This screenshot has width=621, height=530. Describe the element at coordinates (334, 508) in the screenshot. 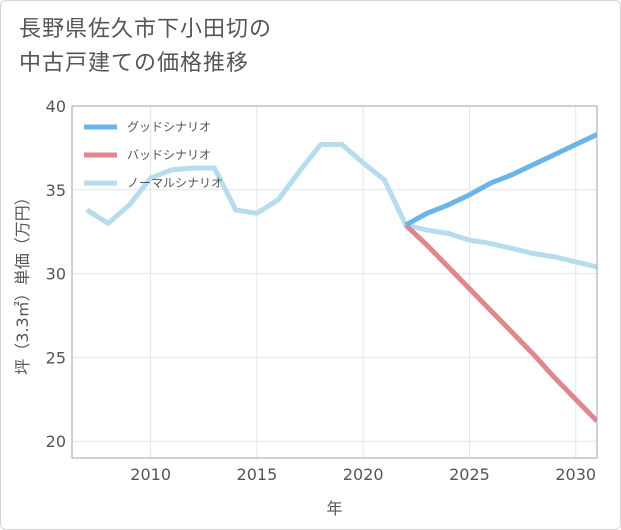

I see `x-axis-title: 年` at that location.